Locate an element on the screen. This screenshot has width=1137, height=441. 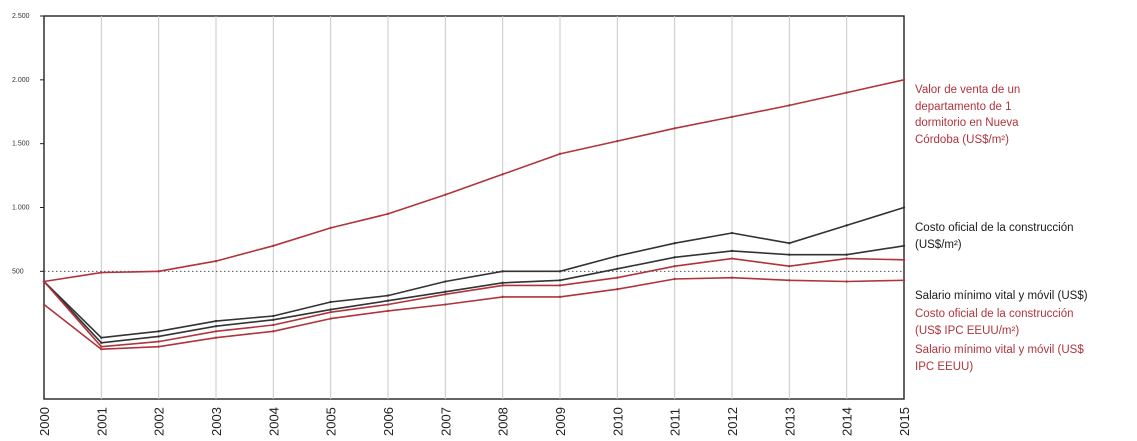
x-tick-label: 2015 is located at coordinates (904, 421).